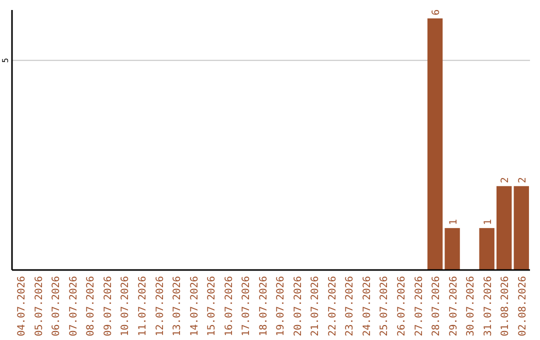  I want to click on x-tick-label: 13.07.2026, so click(178, 306).